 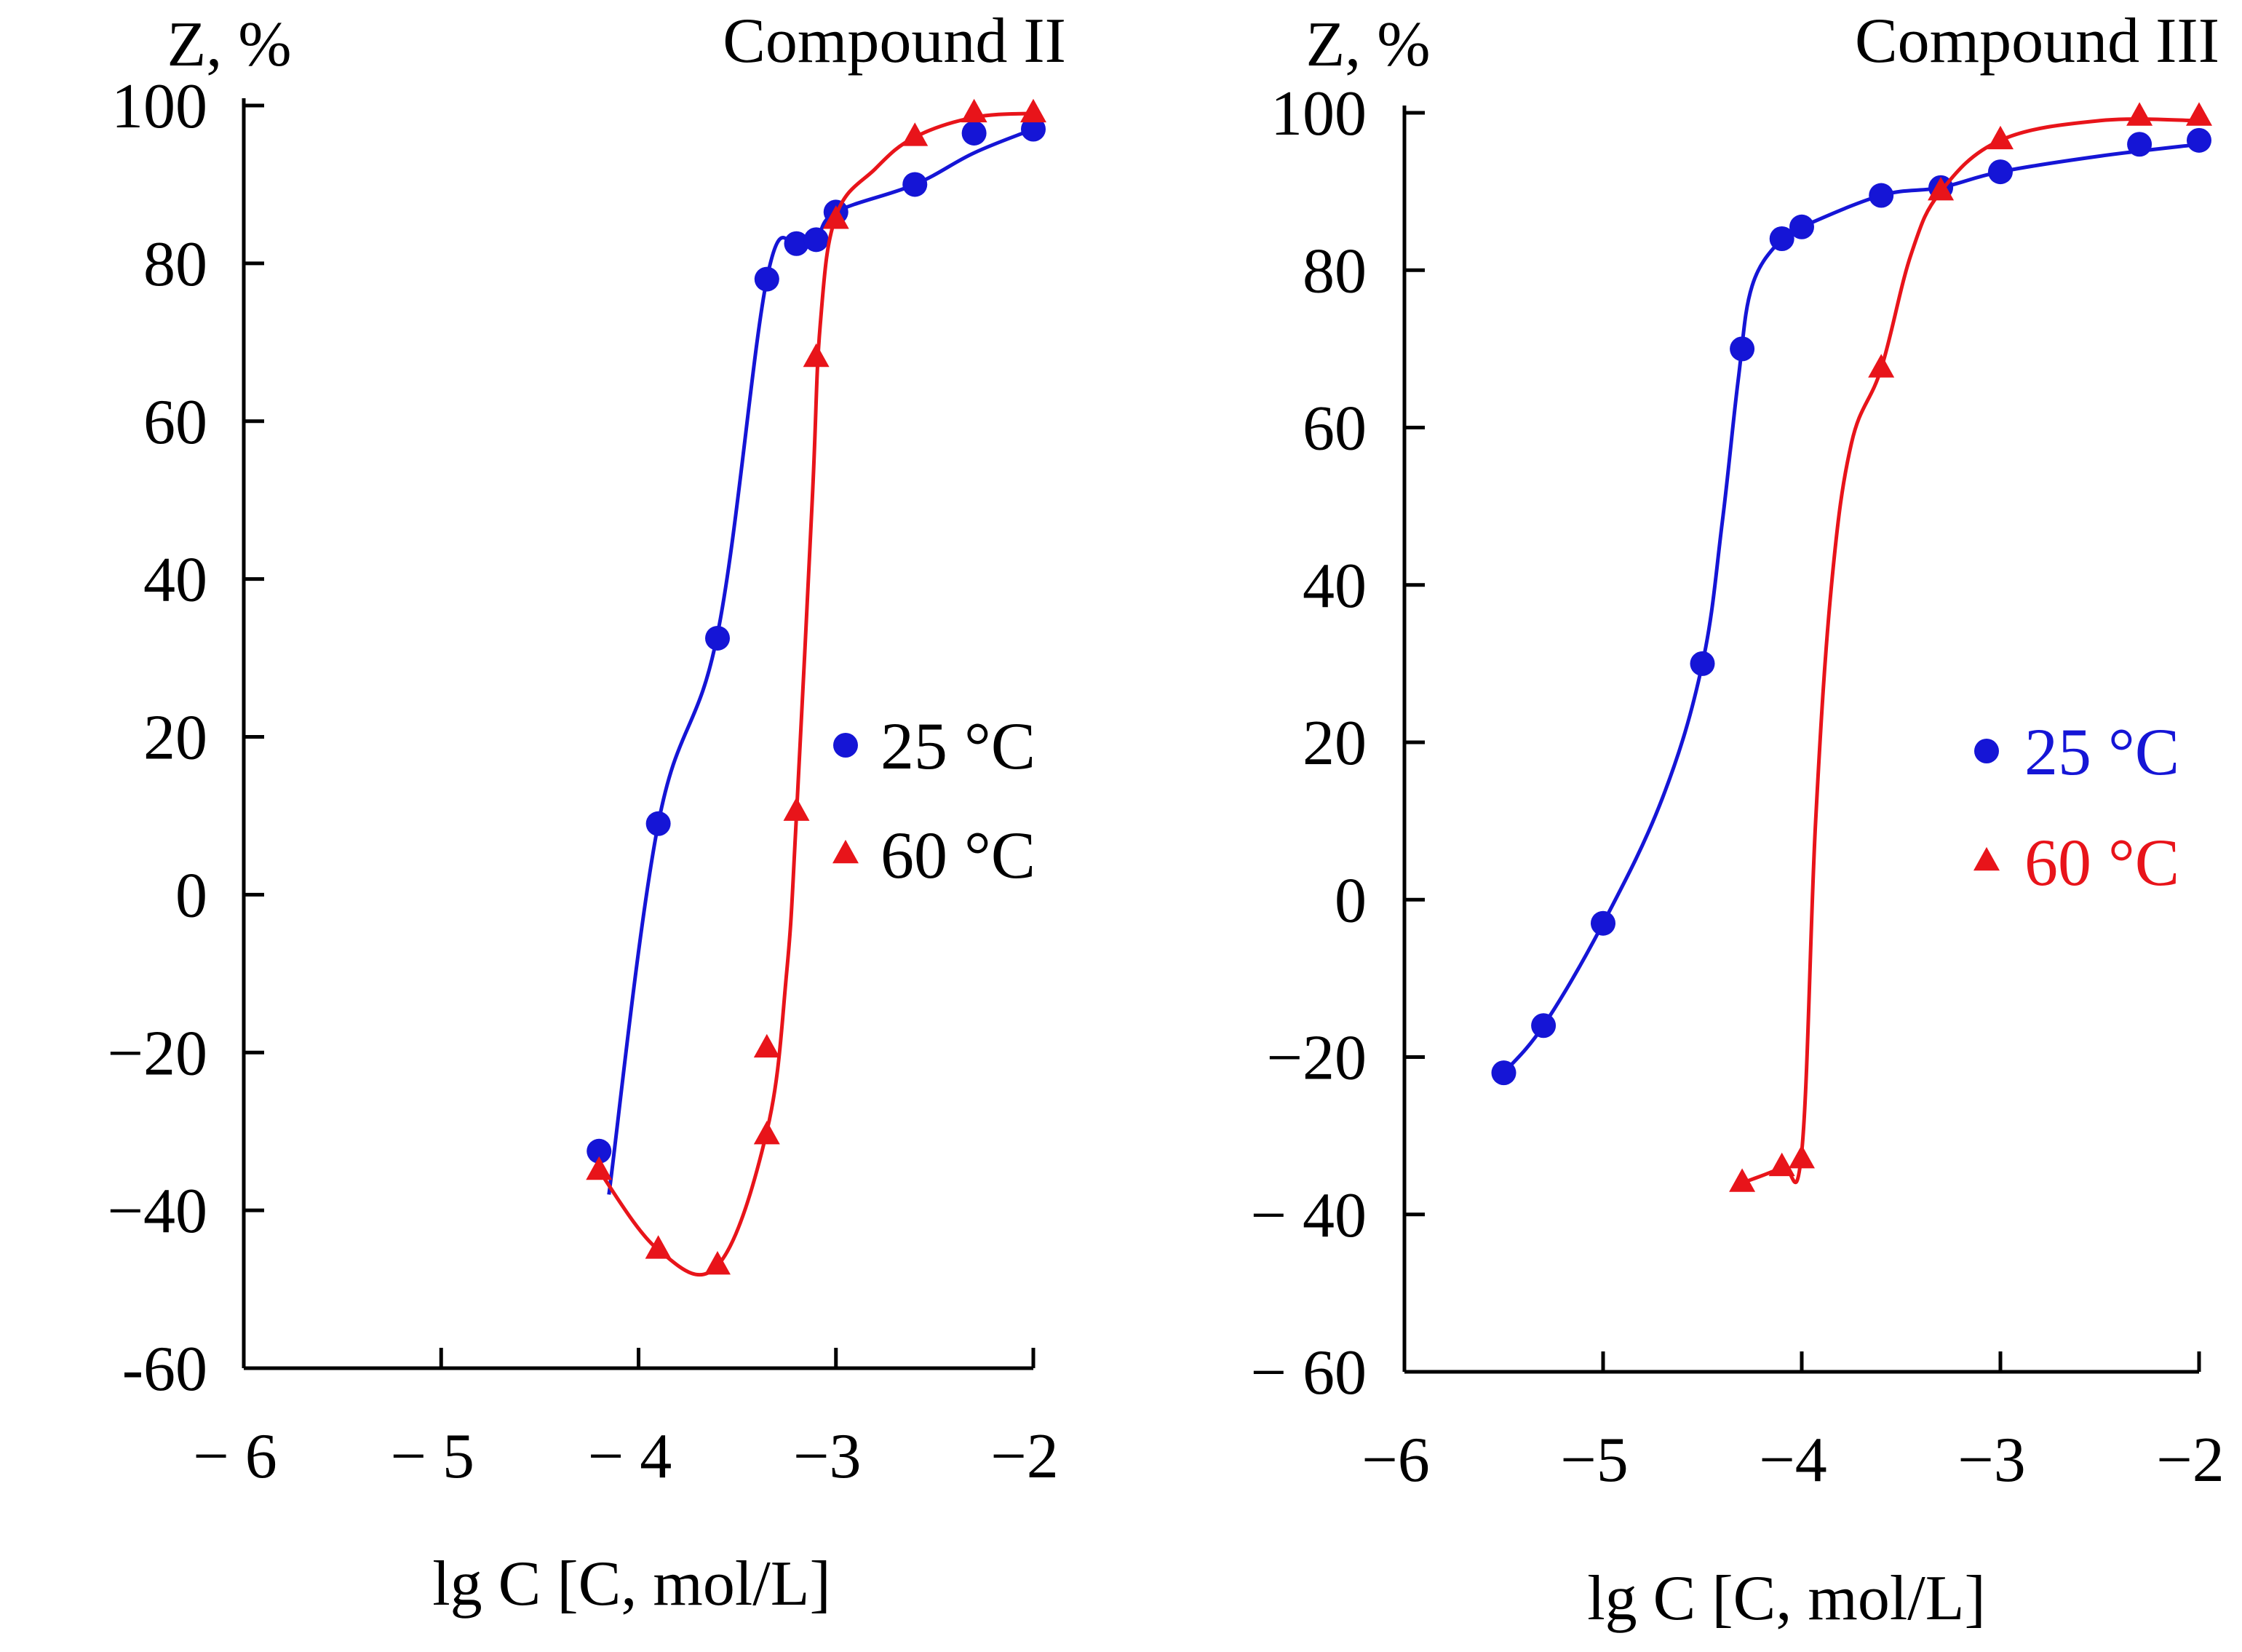 I want to click on x-tick-label: − 6, so click(x=235, y=1456).